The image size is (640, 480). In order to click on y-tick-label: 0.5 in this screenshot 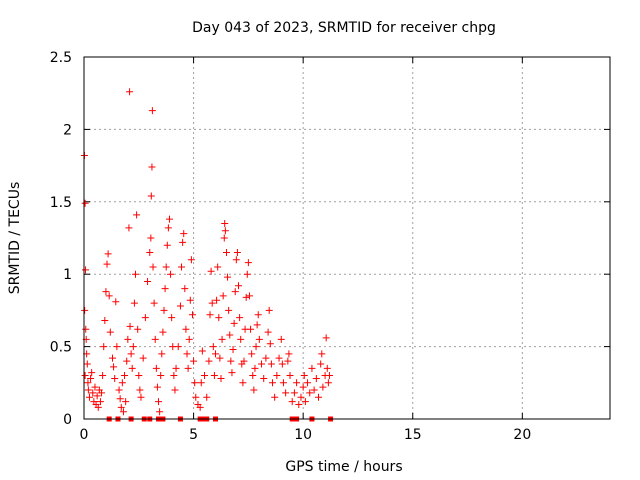, I will do `click(61, 348)`.